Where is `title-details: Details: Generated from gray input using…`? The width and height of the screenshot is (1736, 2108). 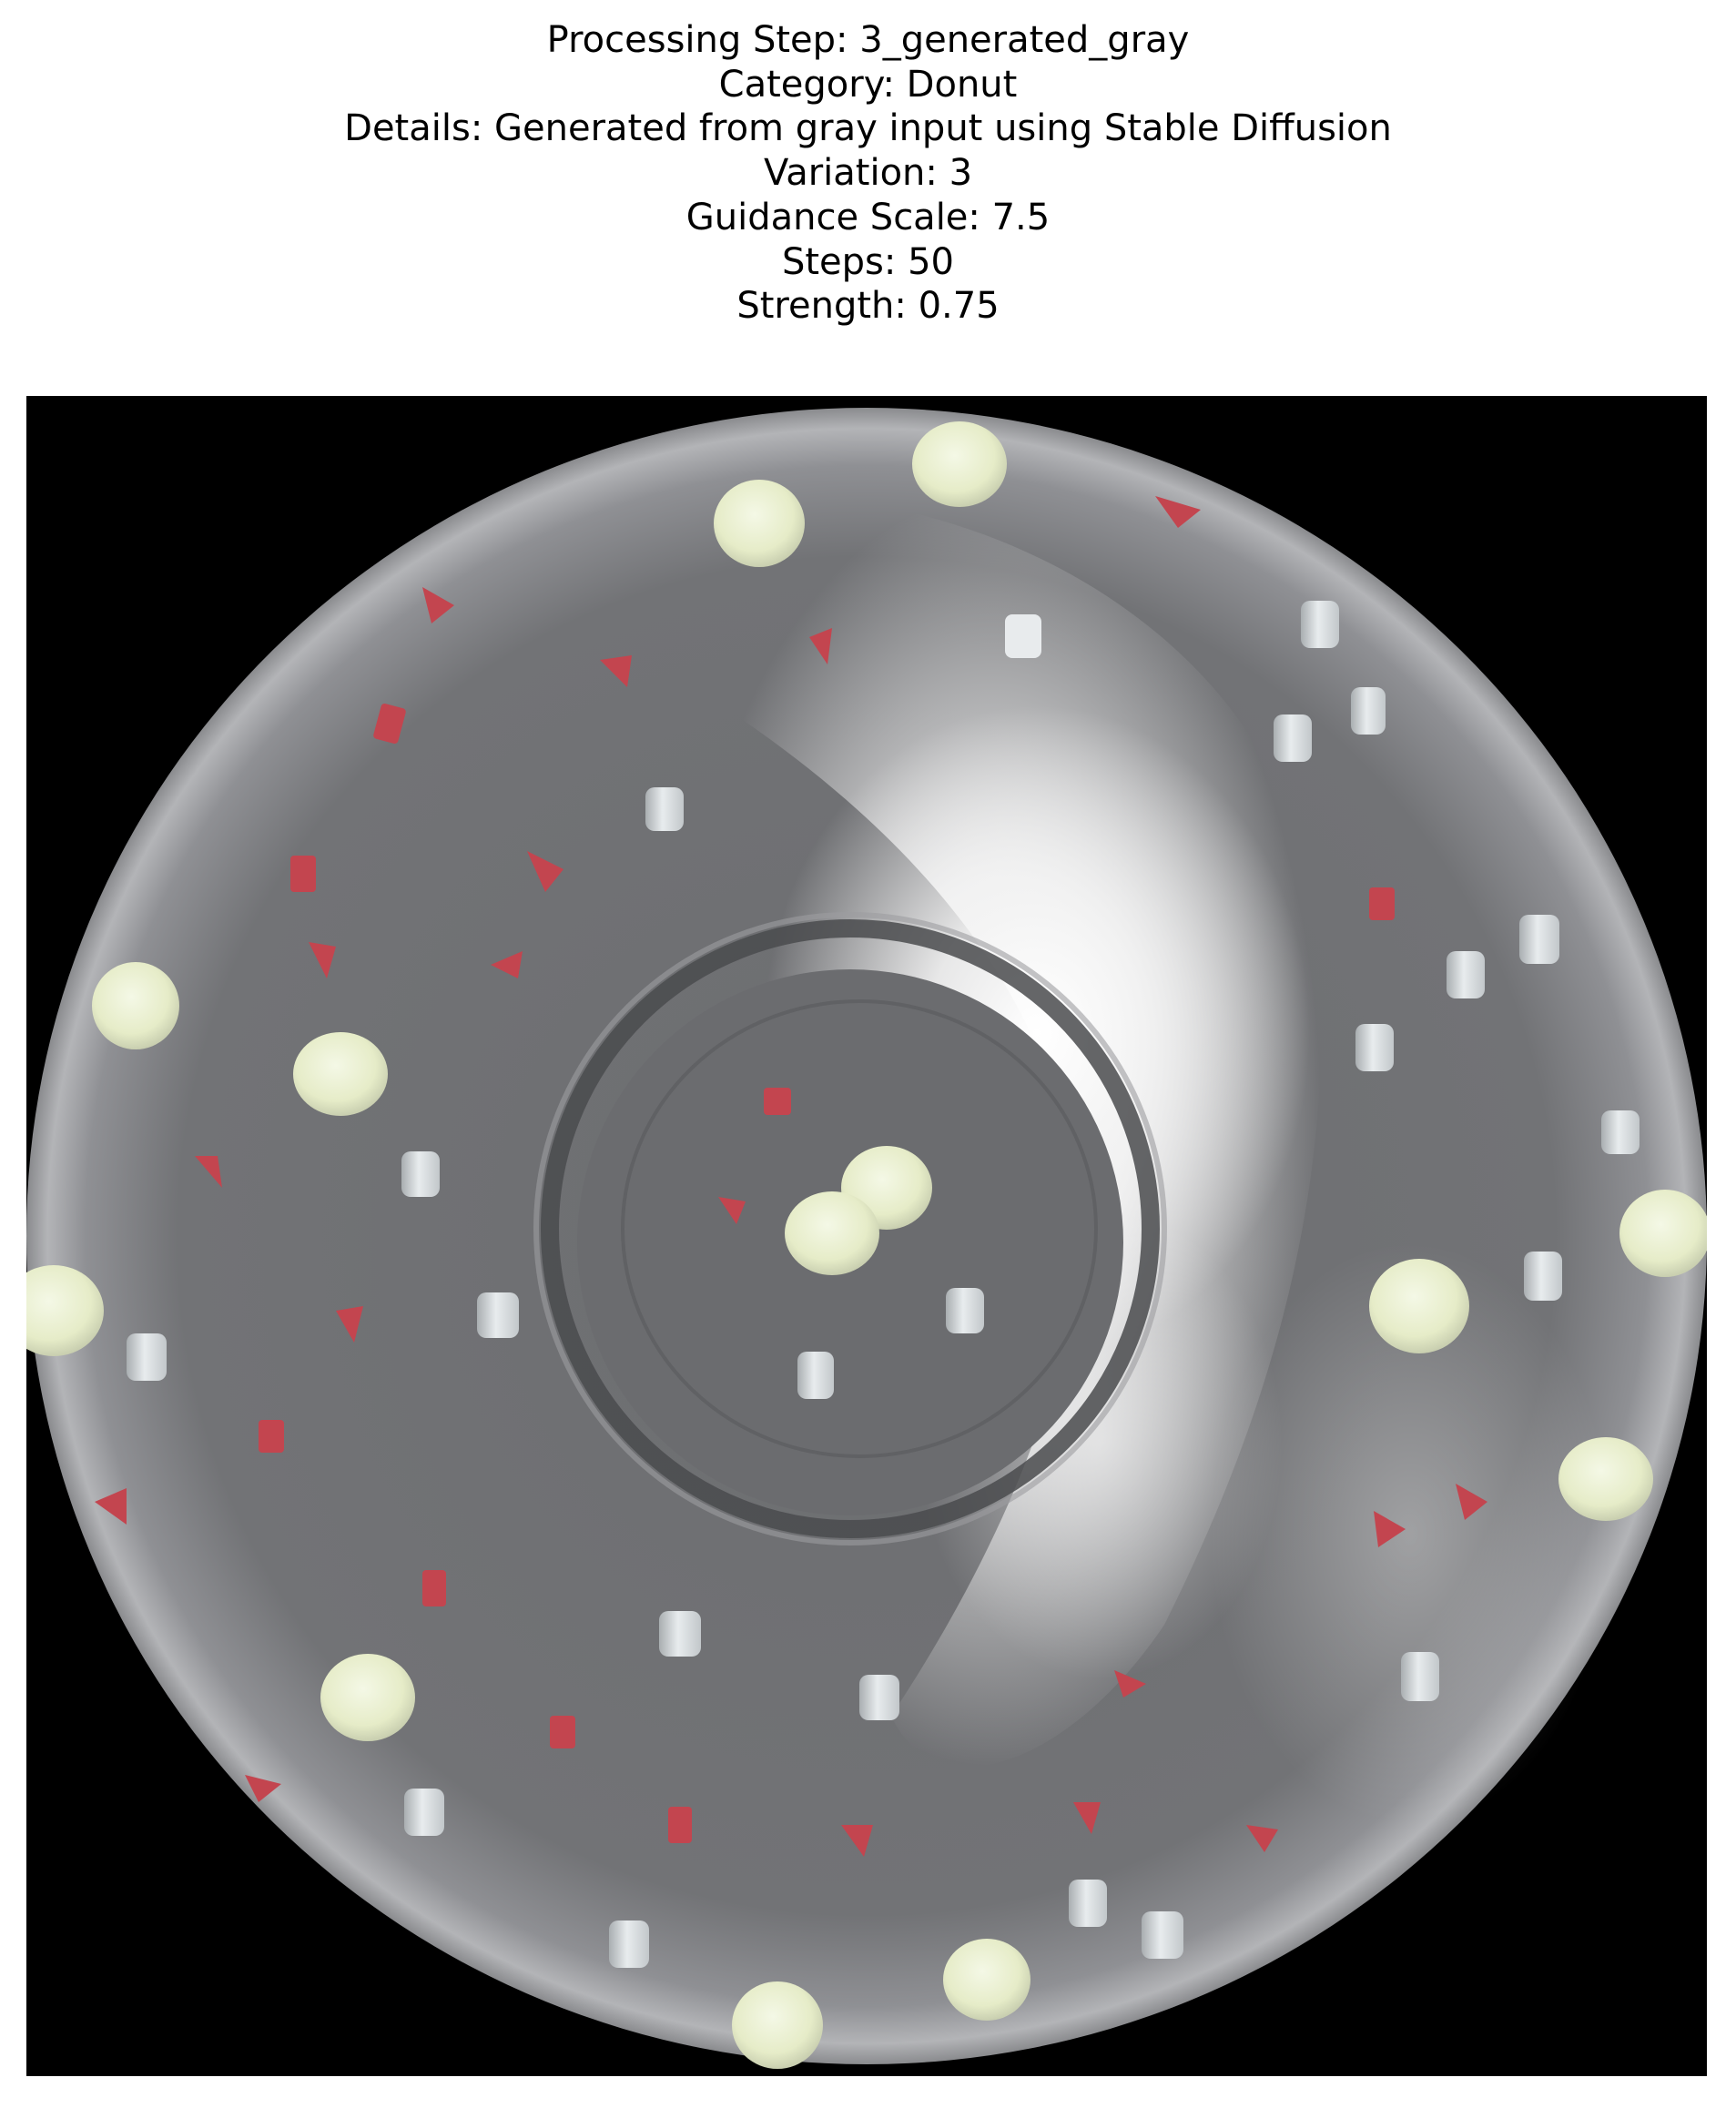 title-details: Details: Generated from gray input using… is located at coordinates (868, 128).